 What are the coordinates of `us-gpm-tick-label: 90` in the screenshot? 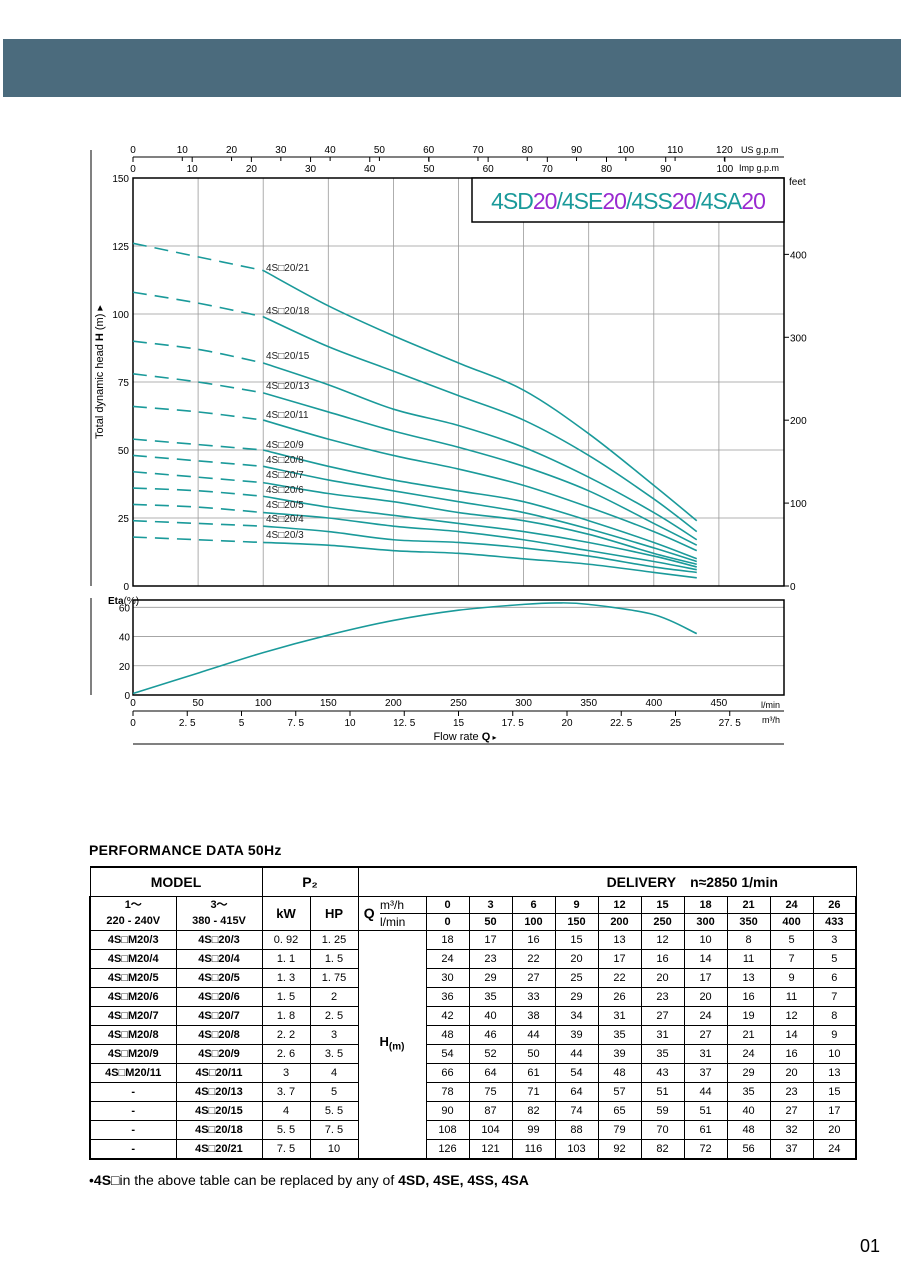 It's located at (577, 150).